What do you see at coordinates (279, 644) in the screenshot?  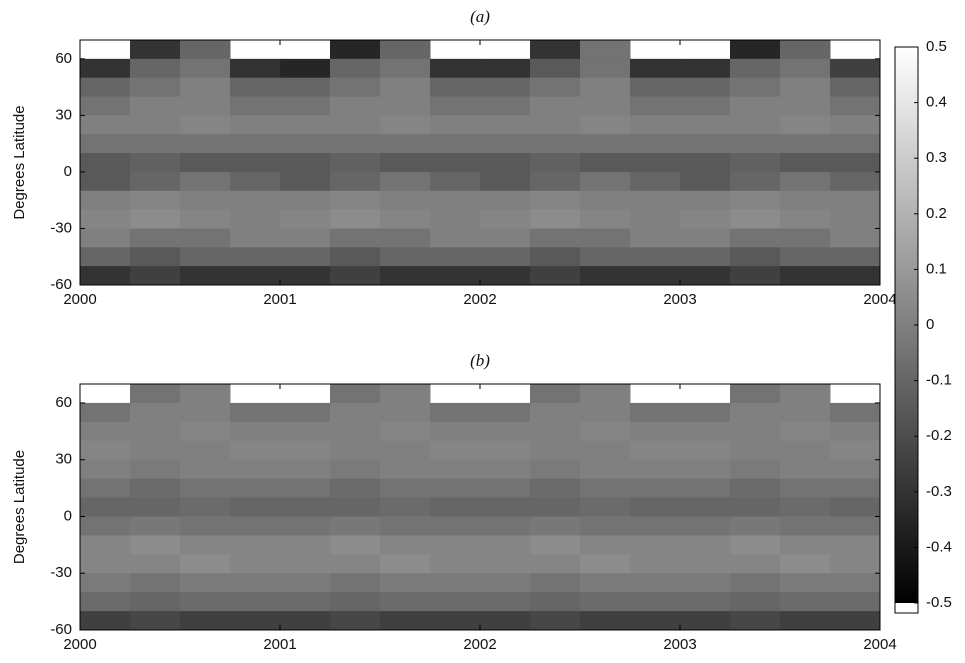 I see `x-tick-label: 2001` at bounding box center [279, 644].